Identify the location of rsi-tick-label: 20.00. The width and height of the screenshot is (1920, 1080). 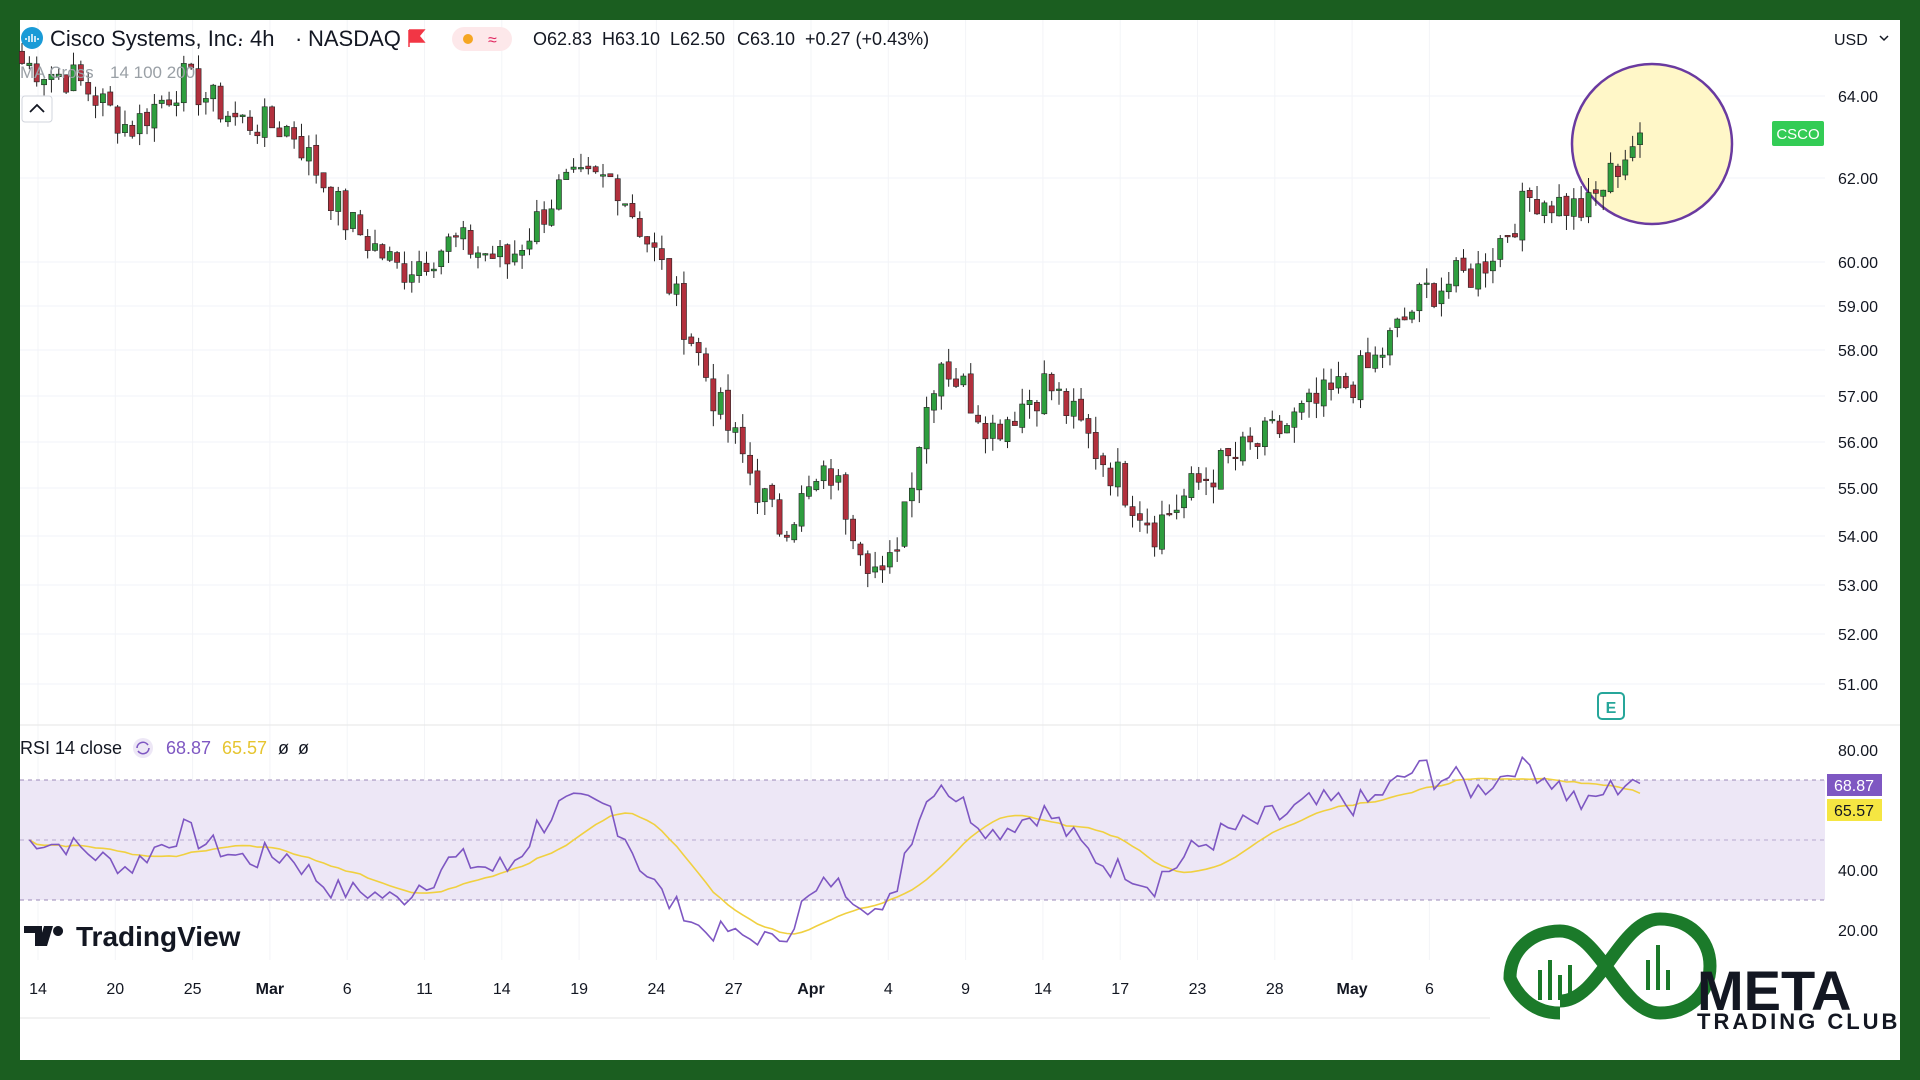
(1858, 931).